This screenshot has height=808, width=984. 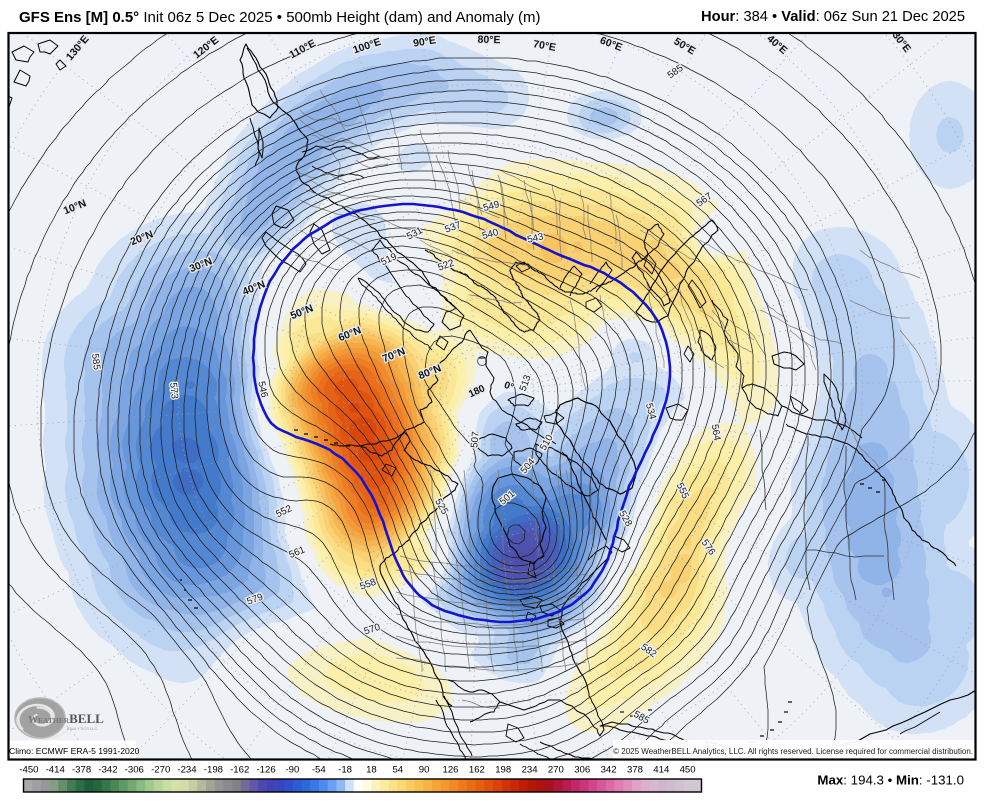 What do you see at coordinates (450, 770) in the screenshot?
I see `svg-text: 126` at bounding box center [450, 770].